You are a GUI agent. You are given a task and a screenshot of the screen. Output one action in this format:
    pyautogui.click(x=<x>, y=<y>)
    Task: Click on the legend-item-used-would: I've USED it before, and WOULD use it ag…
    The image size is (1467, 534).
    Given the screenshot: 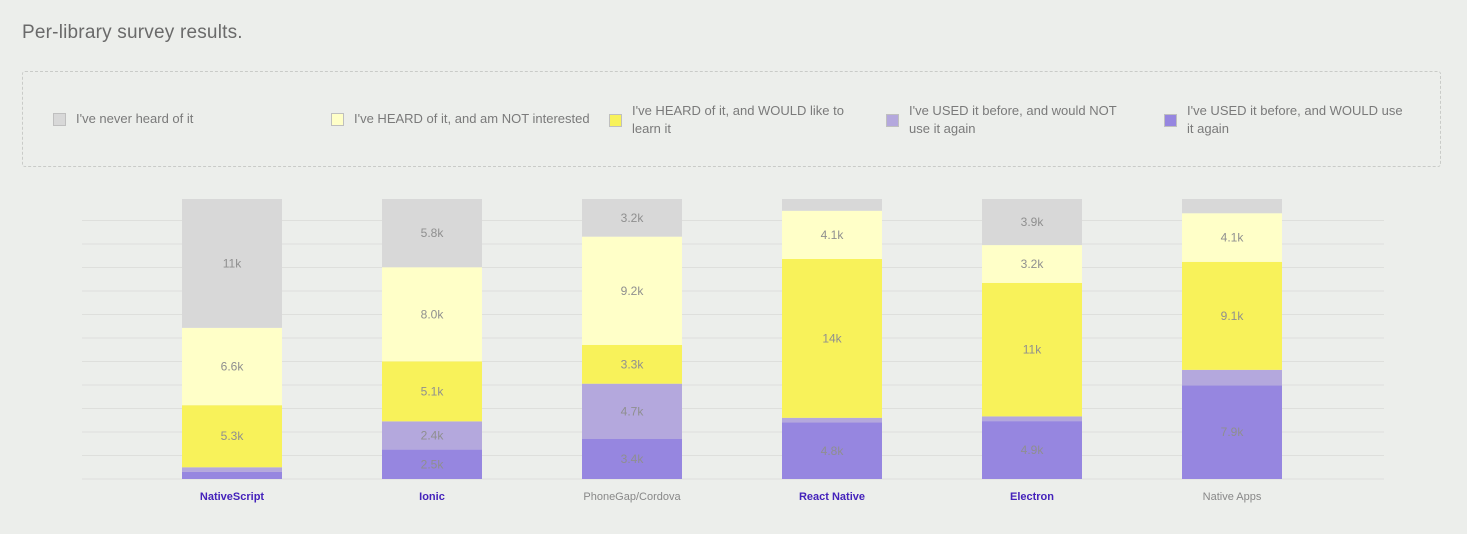 What is the action you would take?
    pyautogui.click(x=1288, y=120)
    